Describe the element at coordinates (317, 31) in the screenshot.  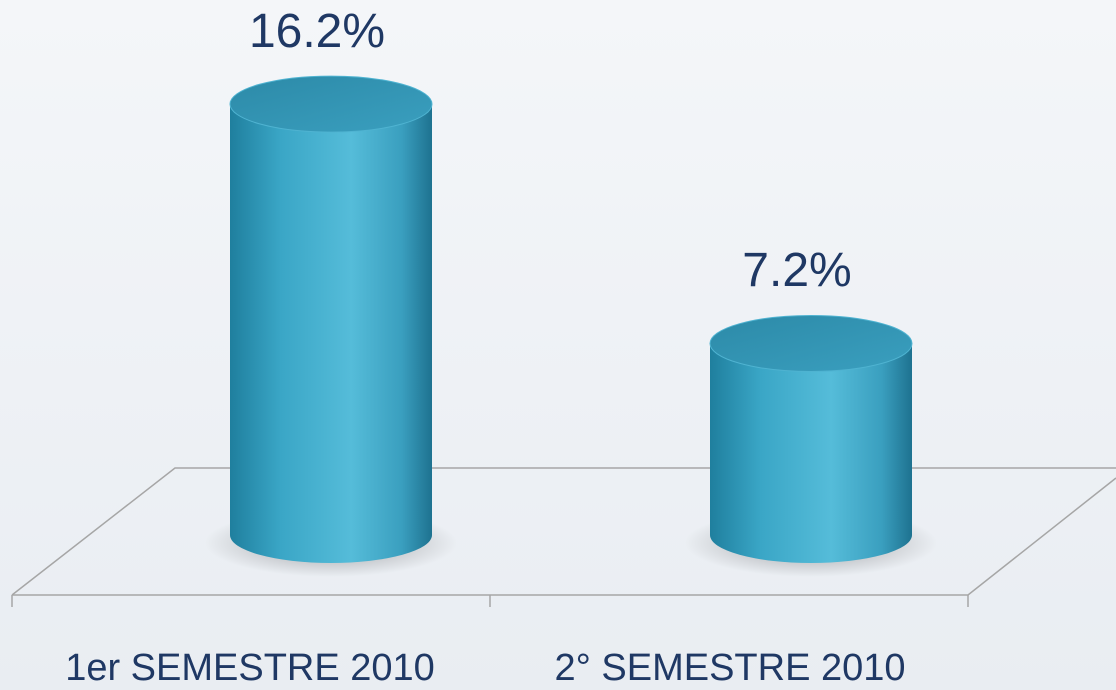
I see `data-label: 16.2%` at that location.